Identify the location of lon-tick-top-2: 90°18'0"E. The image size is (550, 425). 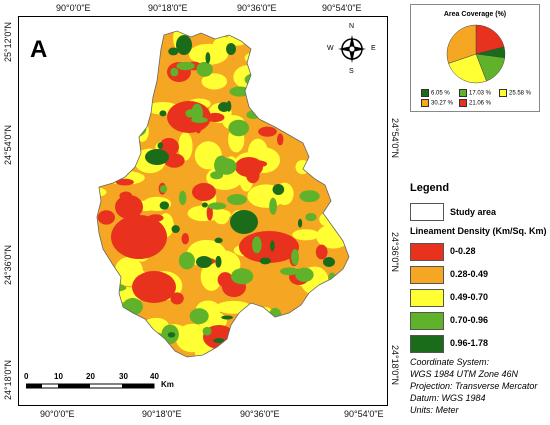
(168, 8).